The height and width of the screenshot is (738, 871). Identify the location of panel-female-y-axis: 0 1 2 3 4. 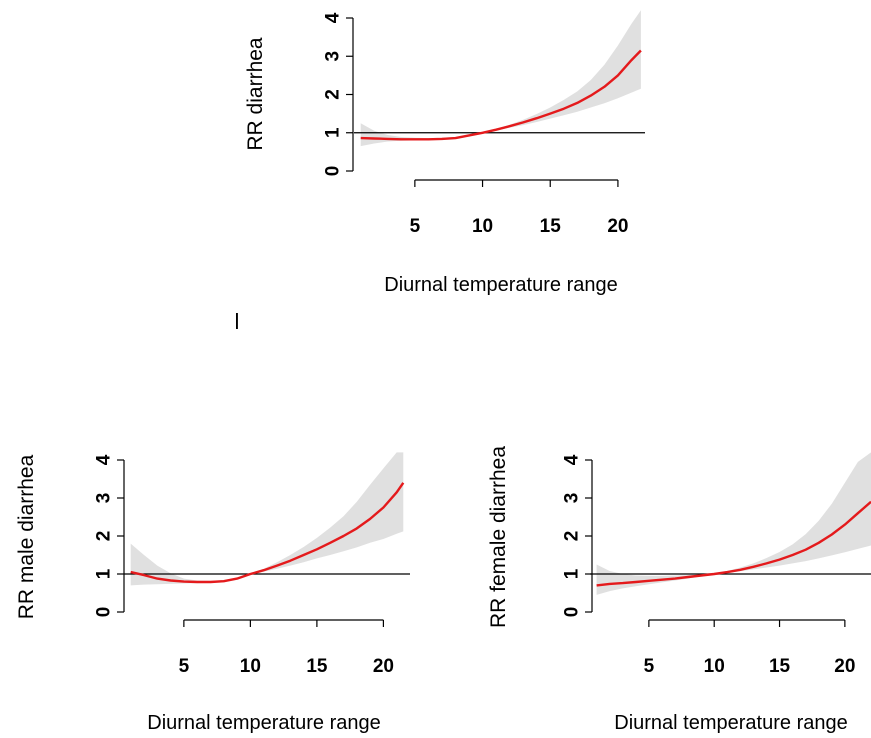
(577, 536).